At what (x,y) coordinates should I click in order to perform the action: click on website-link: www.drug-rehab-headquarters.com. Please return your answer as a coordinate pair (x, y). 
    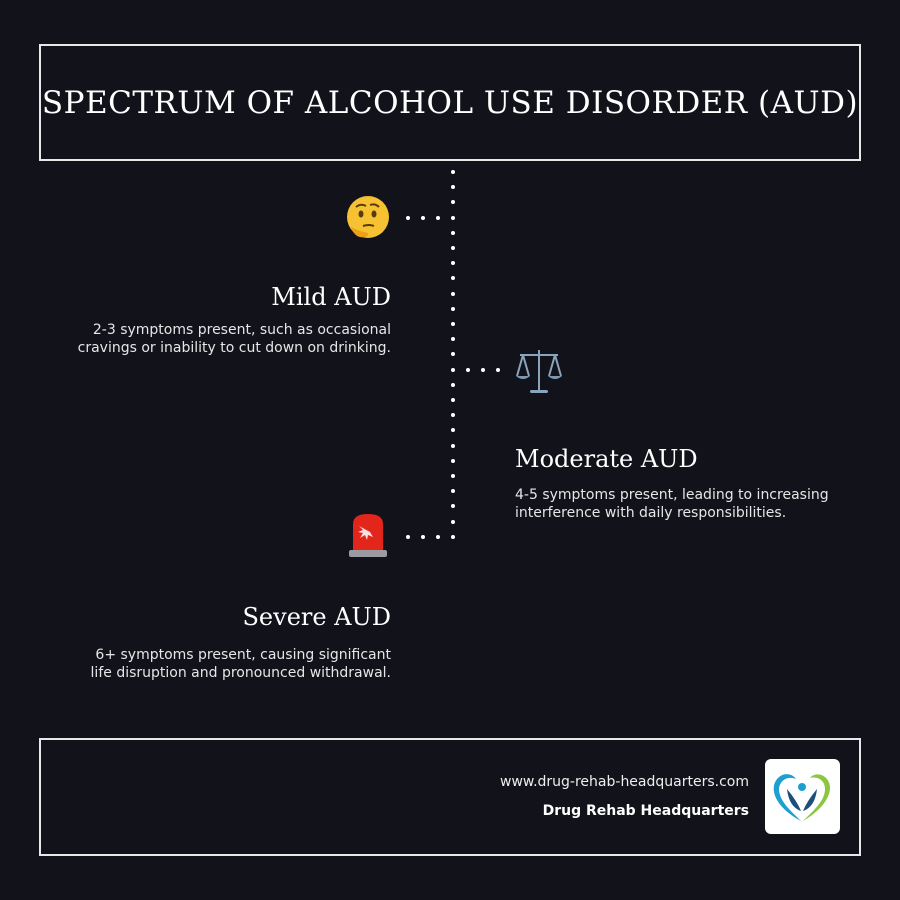
    Looking at the image, I should click on (624, 782).